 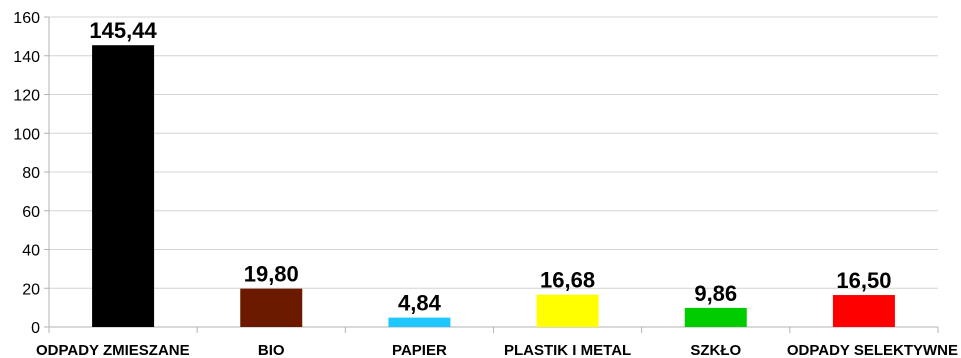 I want to click on y-tick-label: 80, so click(x=31, y=173).